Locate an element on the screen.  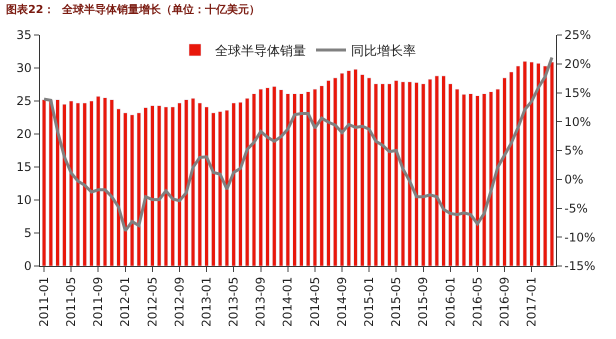
y-tick-label: 35 is located at coordinates (24, 35).